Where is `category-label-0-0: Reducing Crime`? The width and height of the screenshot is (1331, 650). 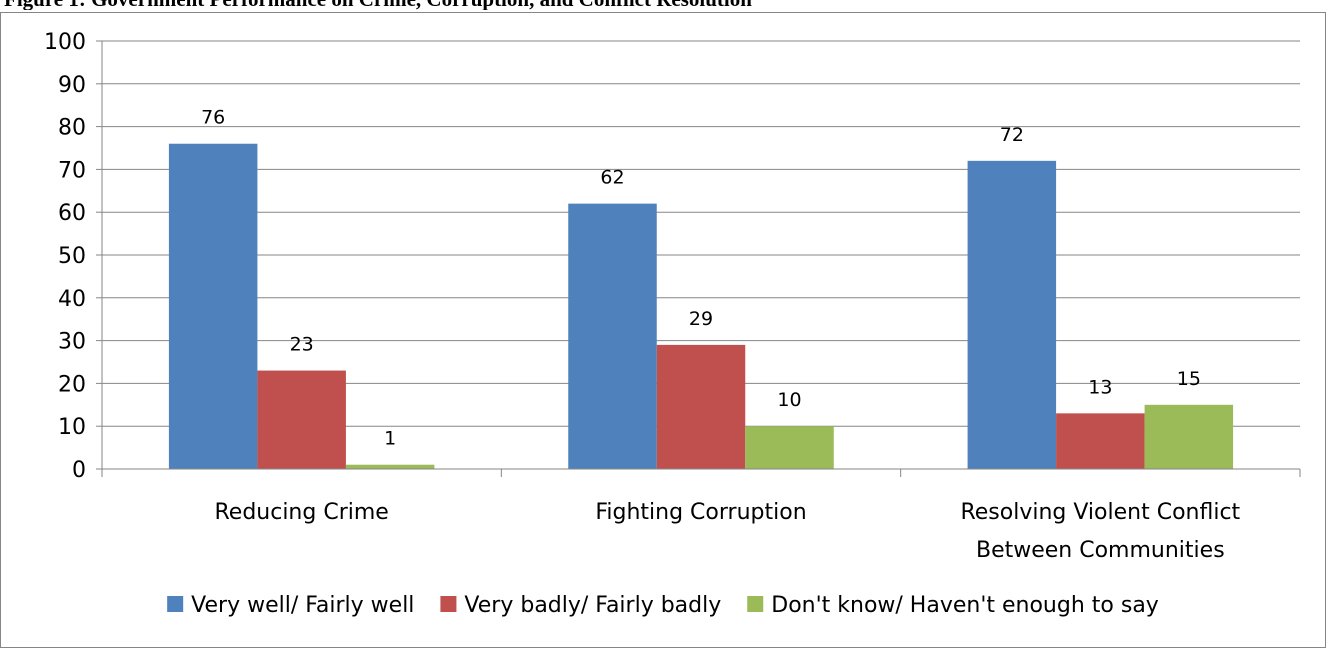
category-label-0-0: Reducing Crime is located at coordinates (301, 512).